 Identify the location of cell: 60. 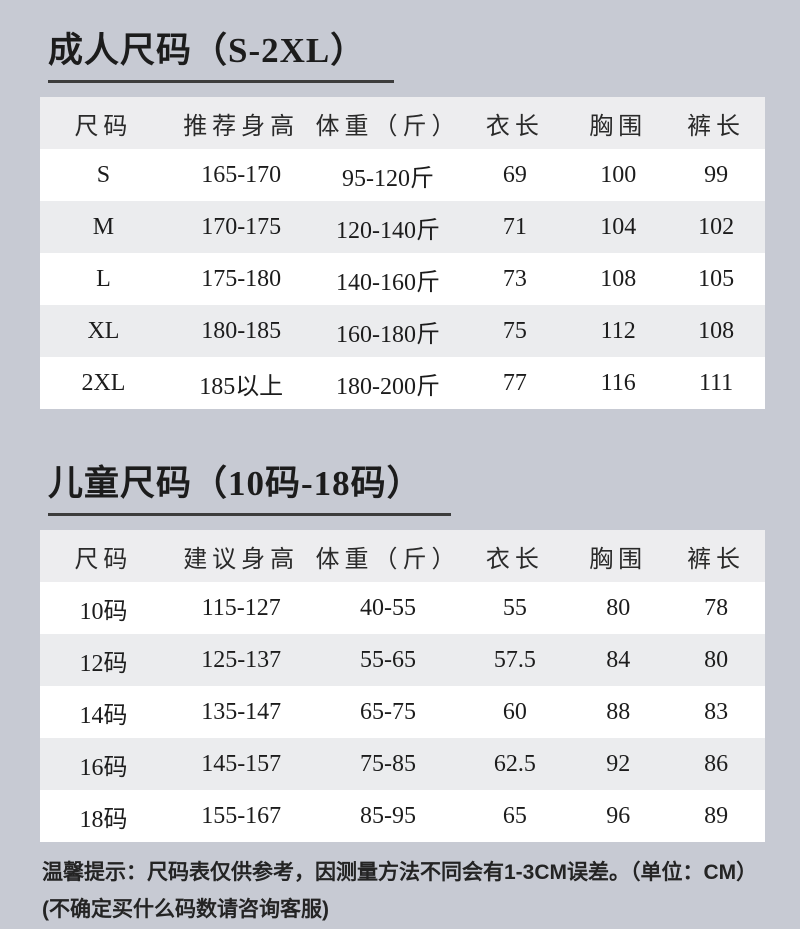
(514, 711).